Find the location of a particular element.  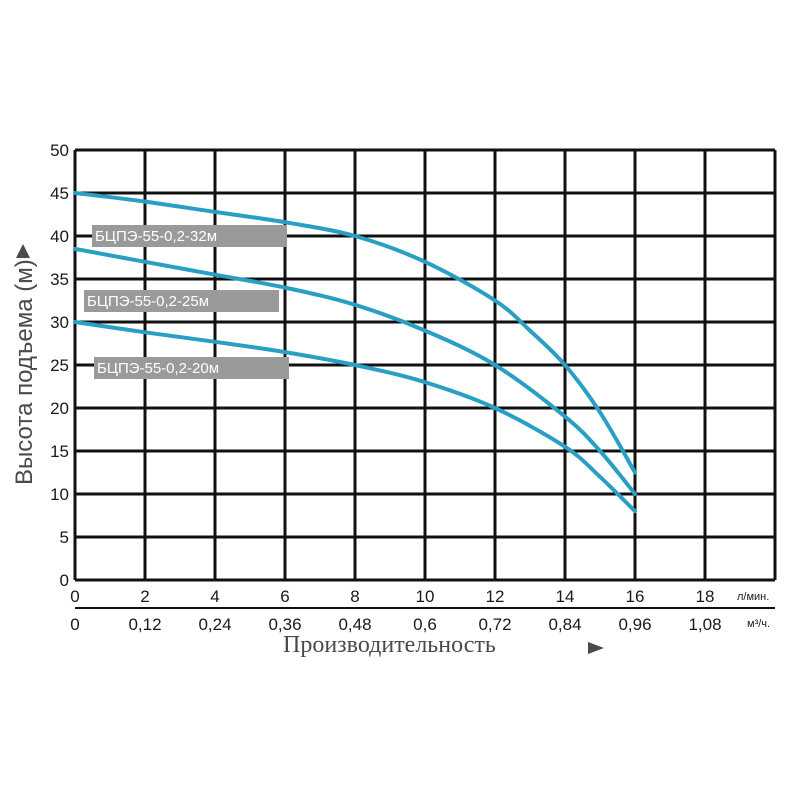

x-axis-title-text: Производительность is located at coordinates (389, 645).